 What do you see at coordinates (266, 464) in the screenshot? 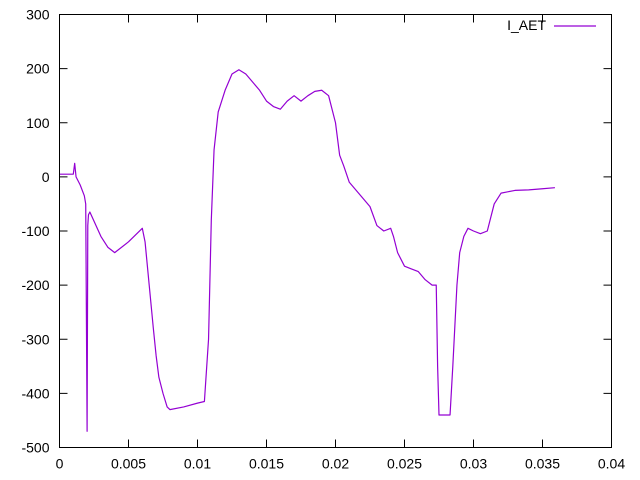
I see `x-tick-label: 0.015` at bounding box center [266, 464].